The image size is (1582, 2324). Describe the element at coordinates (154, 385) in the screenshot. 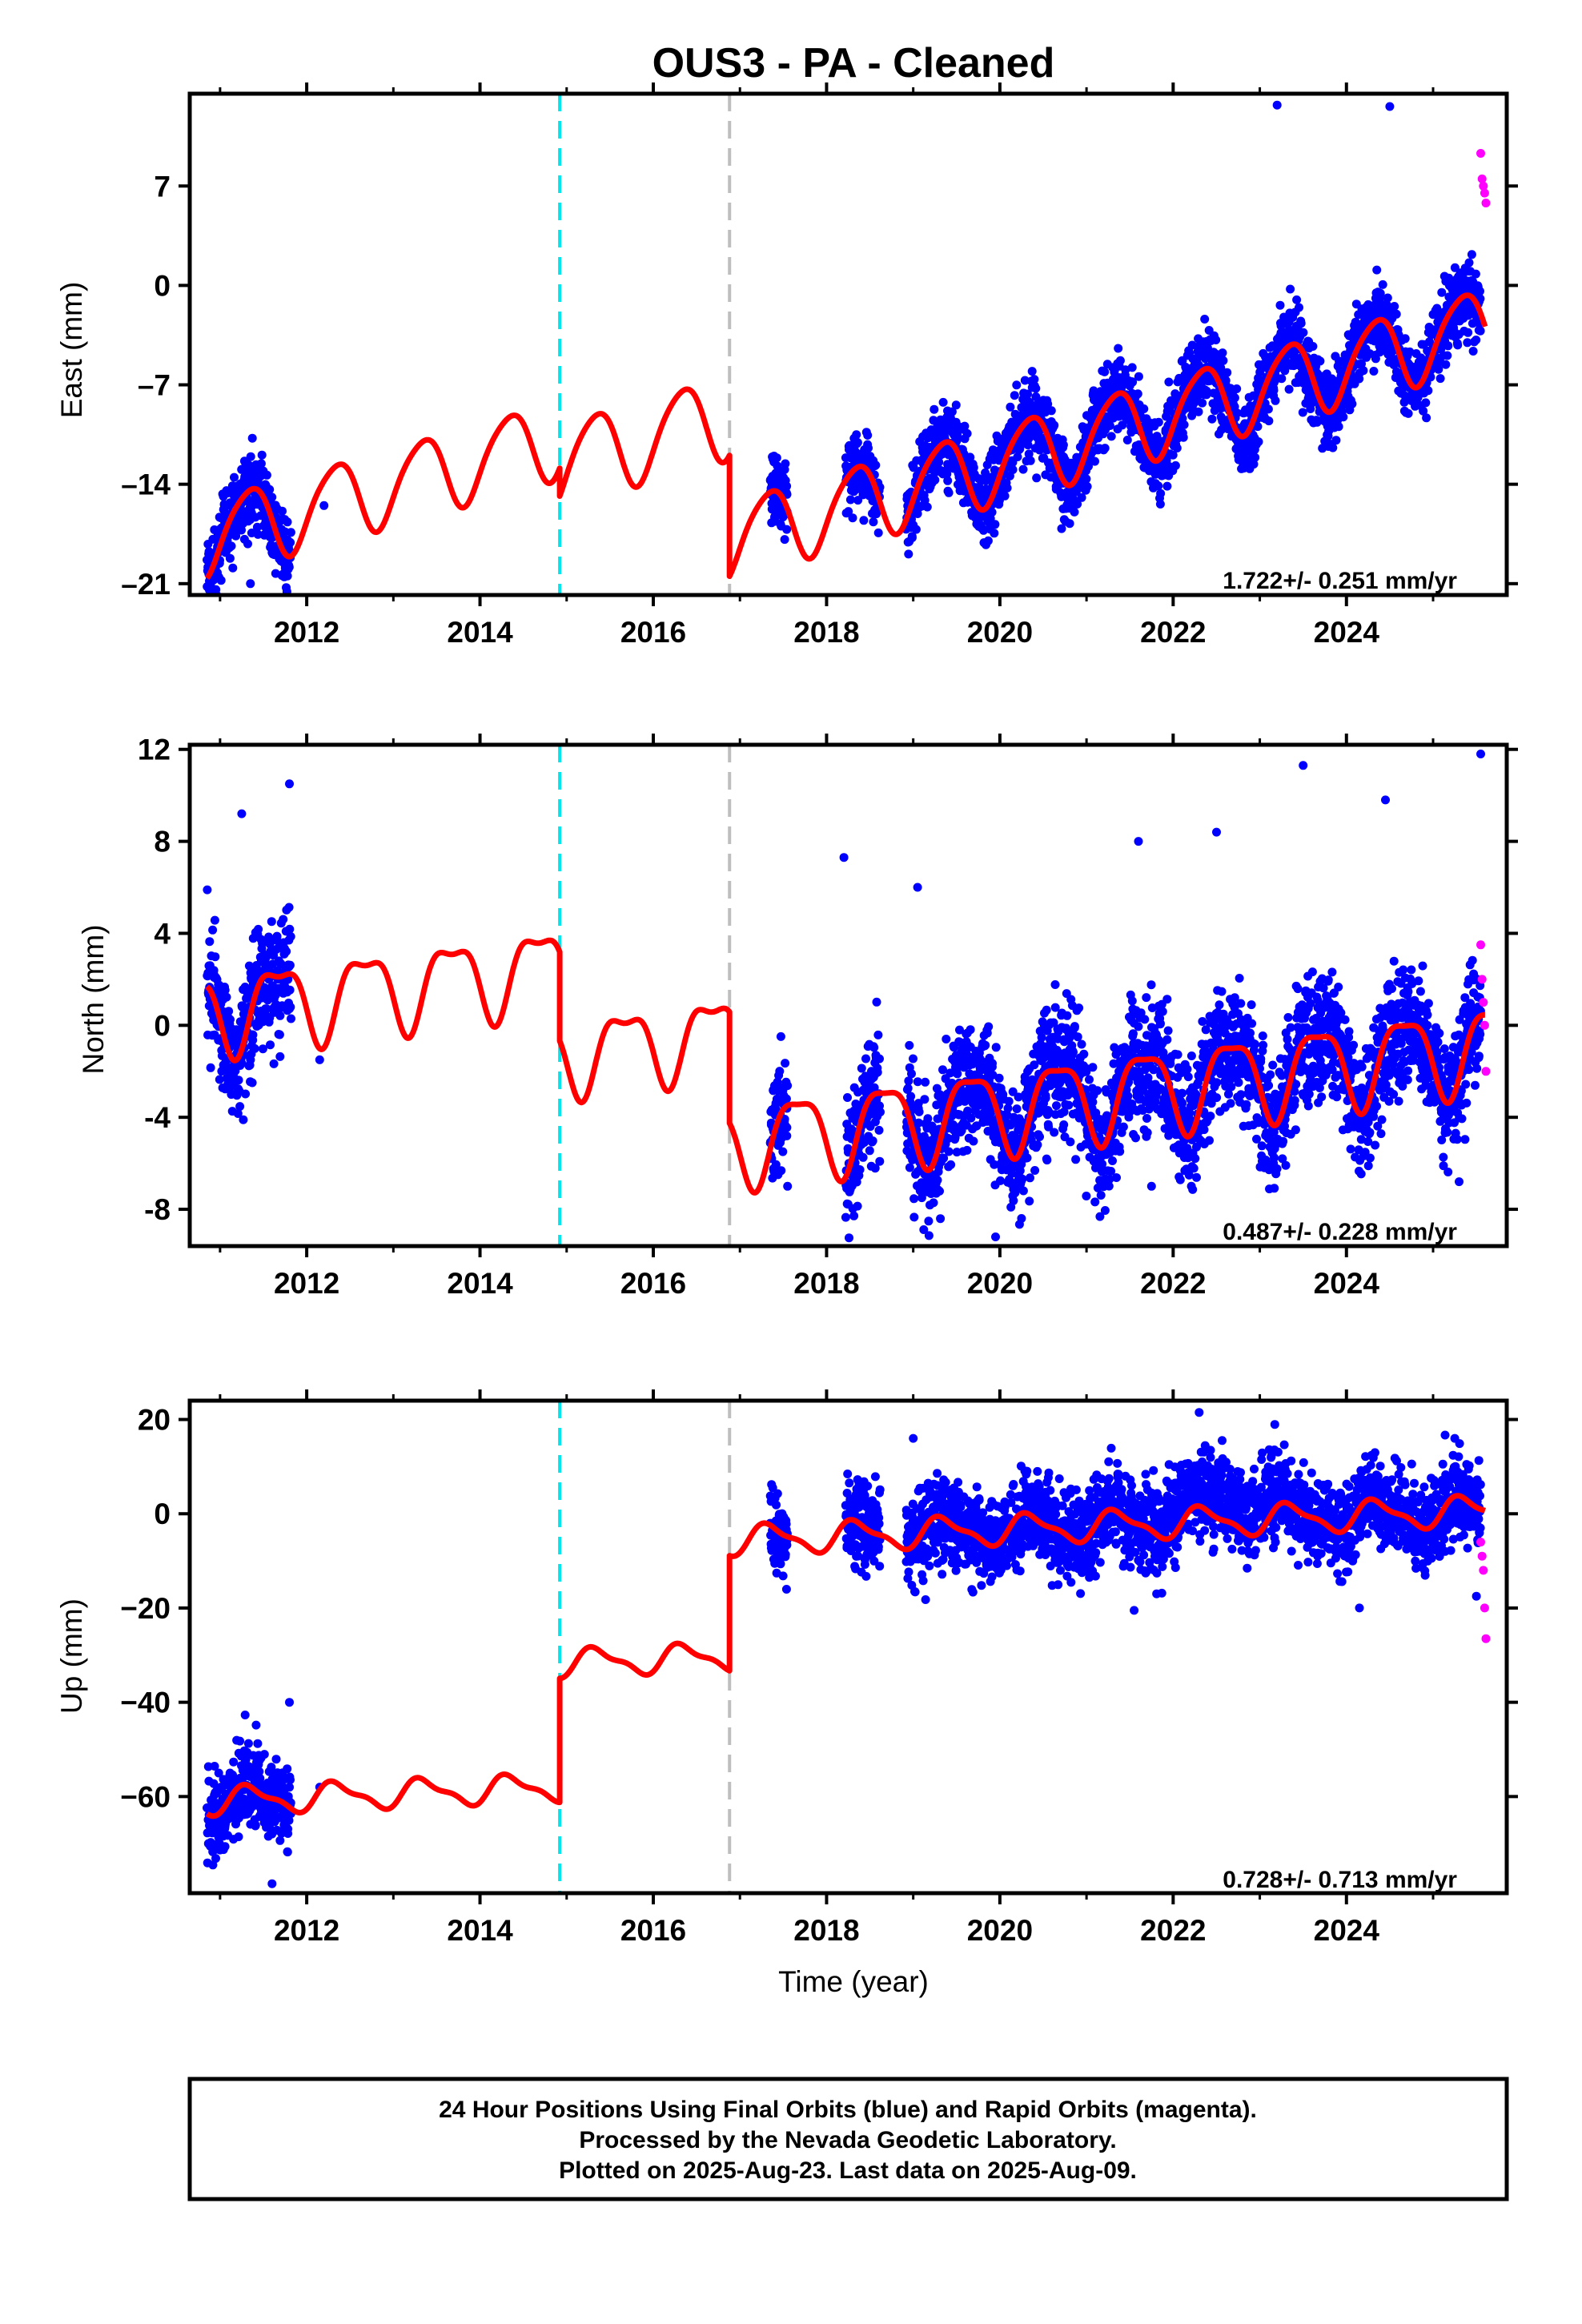

I see `east-y-tick-label: –7` at that location.